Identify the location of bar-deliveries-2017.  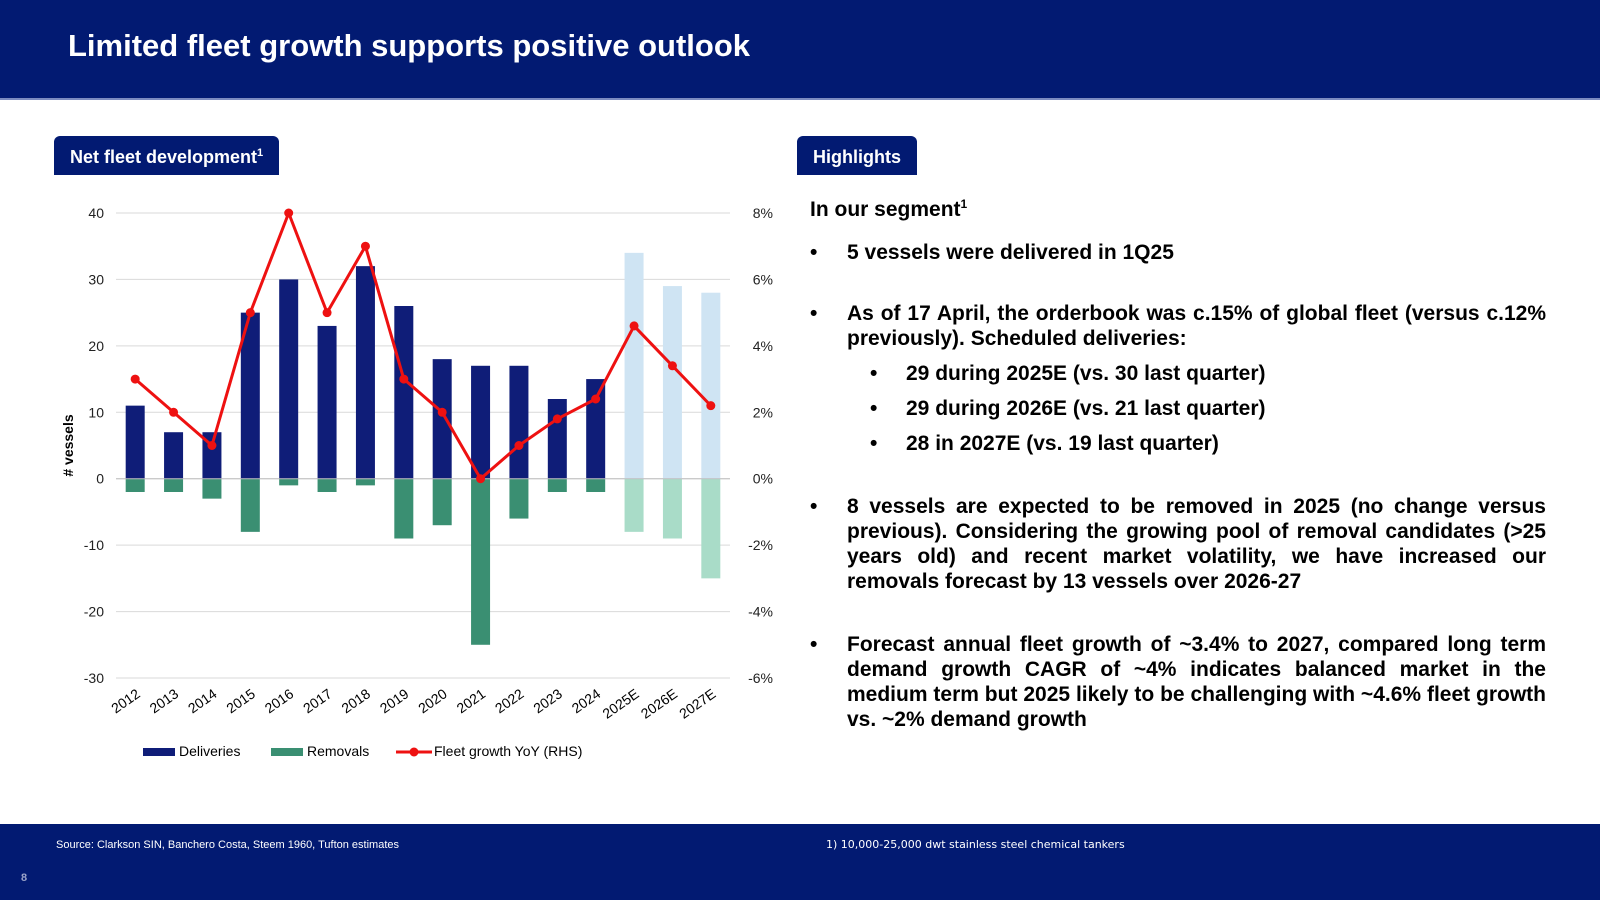
(327, 402).